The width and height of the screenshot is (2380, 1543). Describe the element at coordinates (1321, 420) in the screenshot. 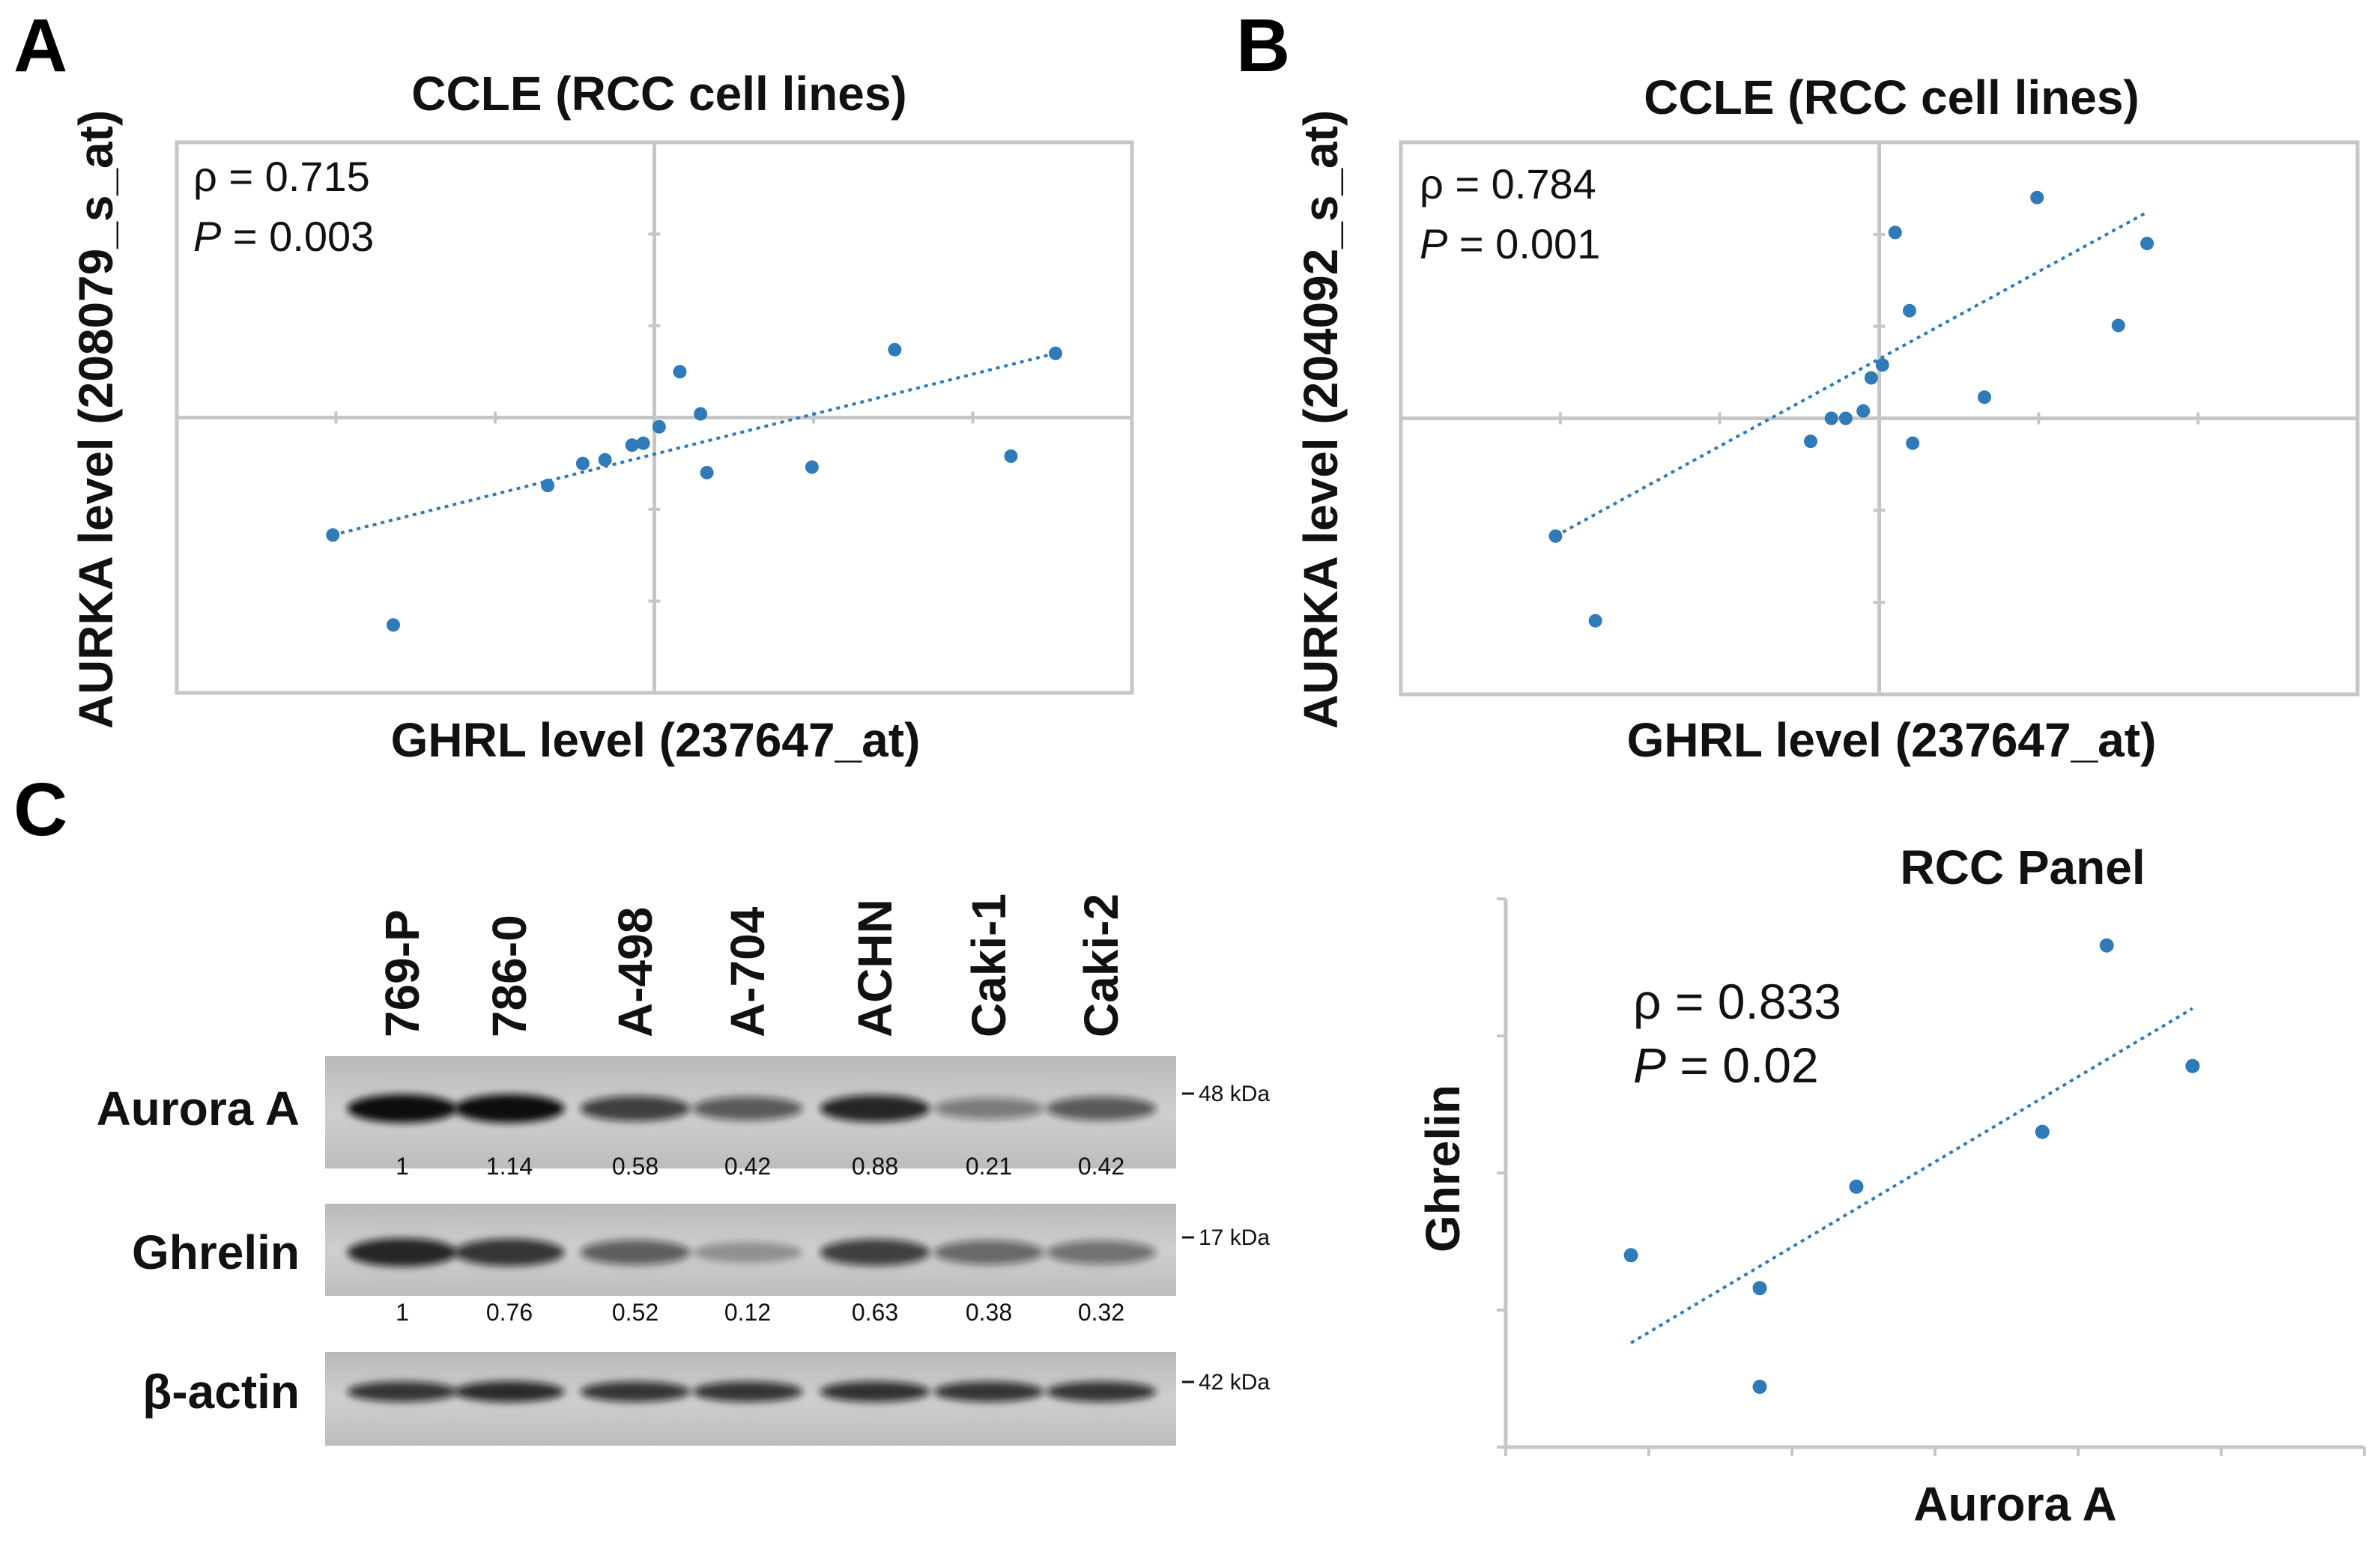

I see `chart-b-ylabel: AURKA level (204092_s_at)` at that location.